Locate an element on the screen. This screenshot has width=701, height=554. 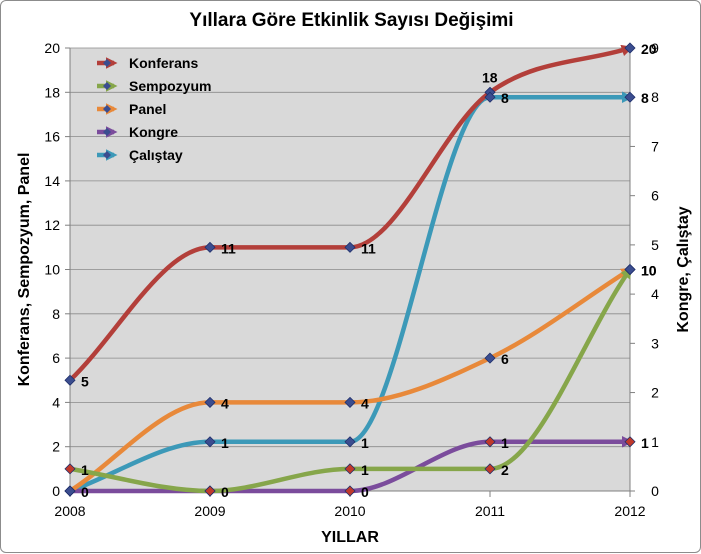
y-axis-title: Konferans, Sempozyum, Panel is located at coordinates (24, 270).